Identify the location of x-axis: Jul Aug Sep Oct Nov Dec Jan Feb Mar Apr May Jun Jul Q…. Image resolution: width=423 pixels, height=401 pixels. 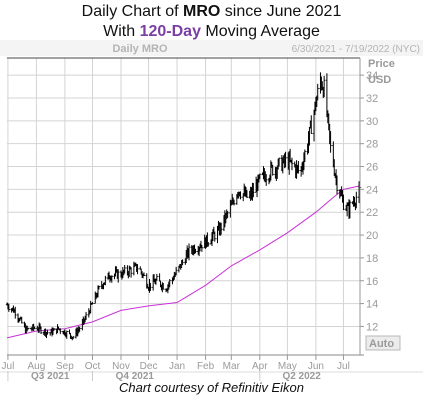
(211, 368).